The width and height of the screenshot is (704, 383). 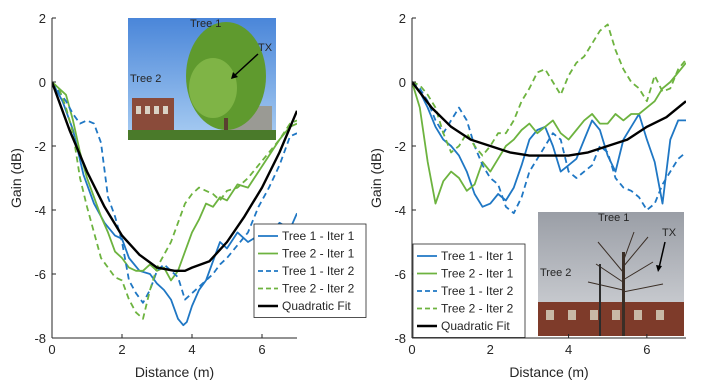 What do you see at coordinates (202, 135) in the screenshot?
I see `photo-hedge` at bounding box center [202, 135].